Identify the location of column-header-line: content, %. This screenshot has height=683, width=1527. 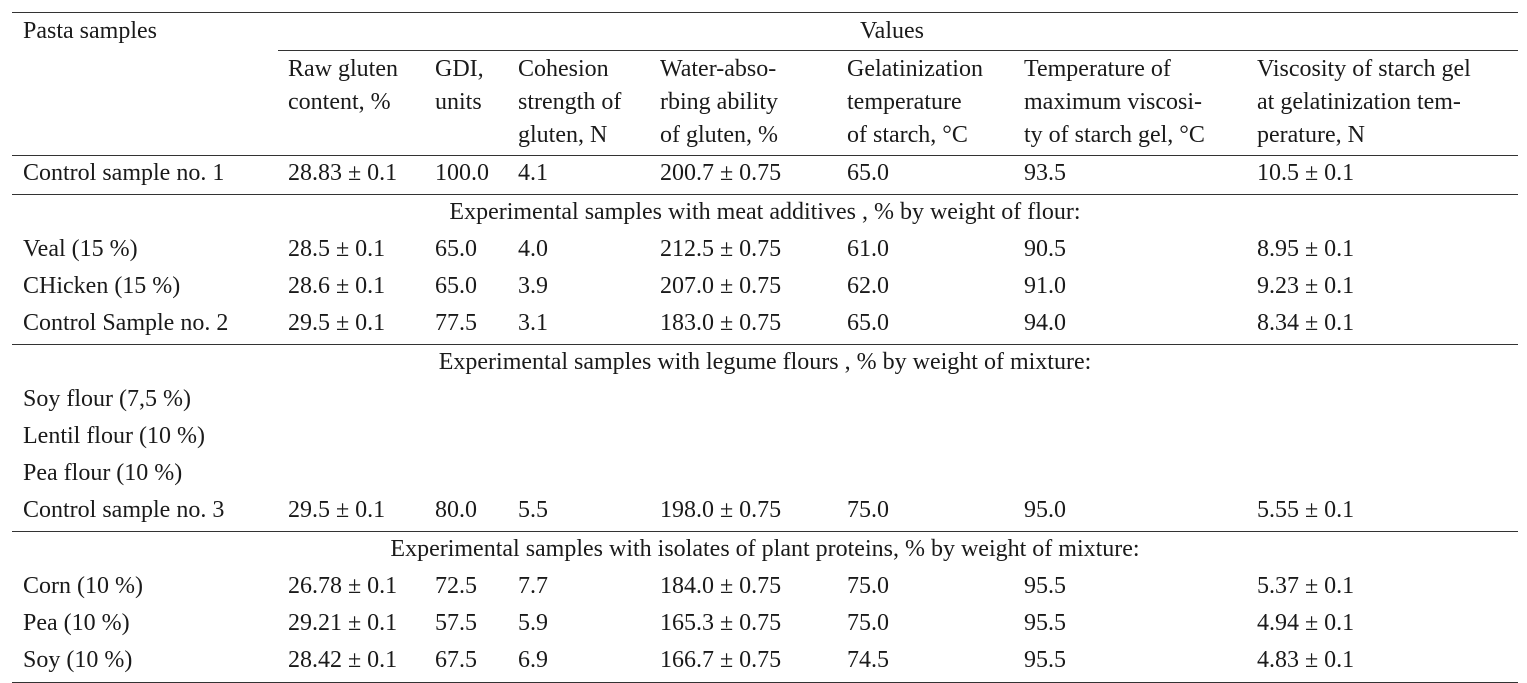
(339, 102).